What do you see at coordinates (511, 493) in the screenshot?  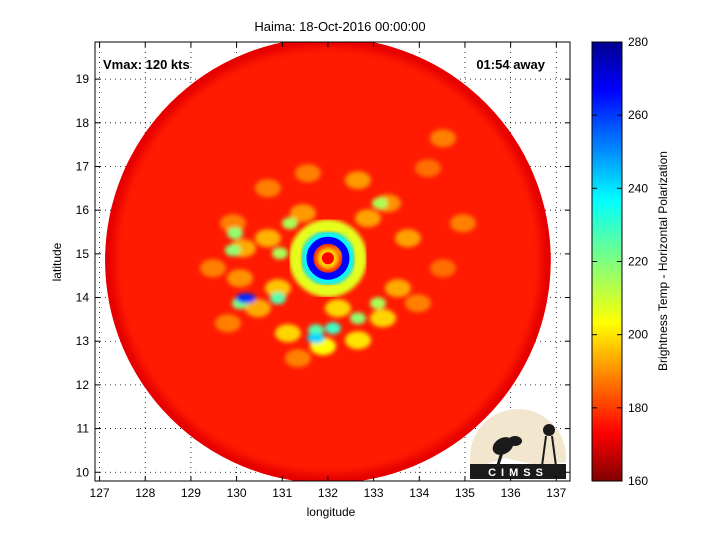 I see `x-tick-label: 136` at bounding box center [511, 493].